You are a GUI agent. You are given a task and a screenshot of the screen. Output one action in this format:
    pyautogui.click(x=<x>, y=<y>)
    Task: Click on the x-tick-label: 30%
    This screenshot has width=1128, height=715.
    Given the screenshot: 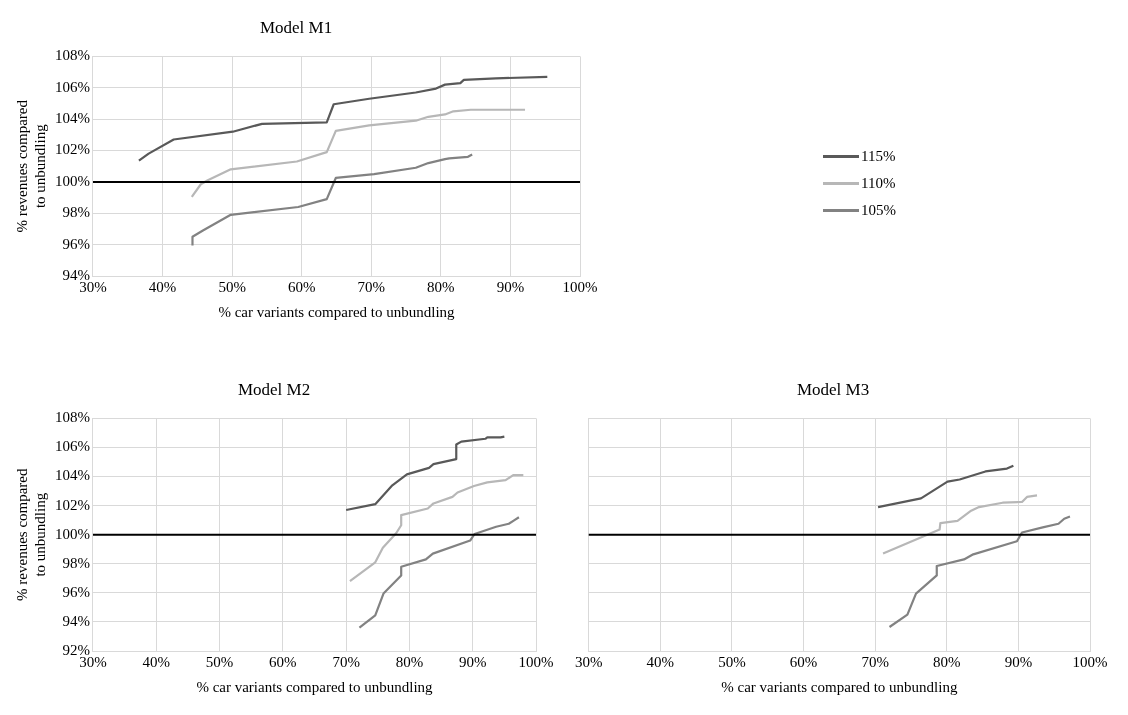 What is the action you would take?
    pyautogui.click(x=589, y=661)
    